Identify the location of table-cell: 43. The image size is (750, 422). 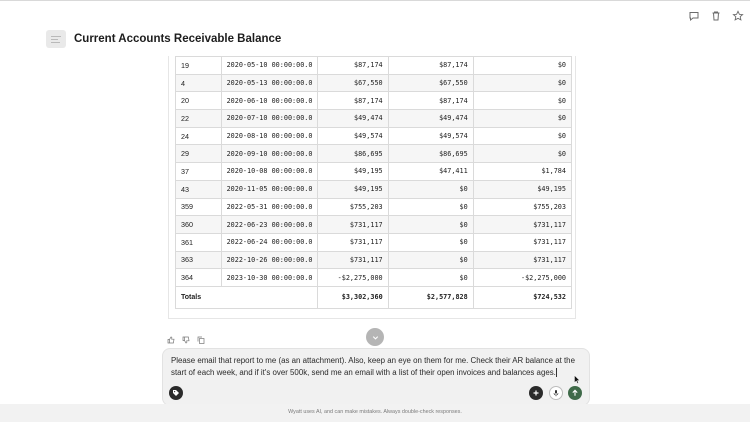
(198, 189).